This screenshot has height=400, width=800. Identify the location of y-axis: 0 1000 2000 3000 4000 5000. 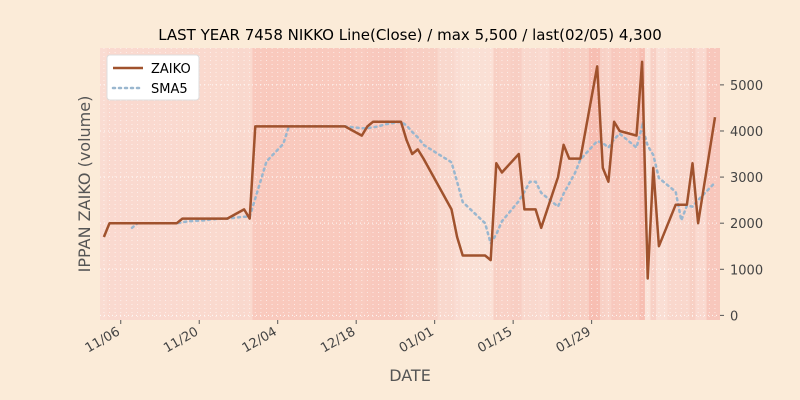
(741, 201).